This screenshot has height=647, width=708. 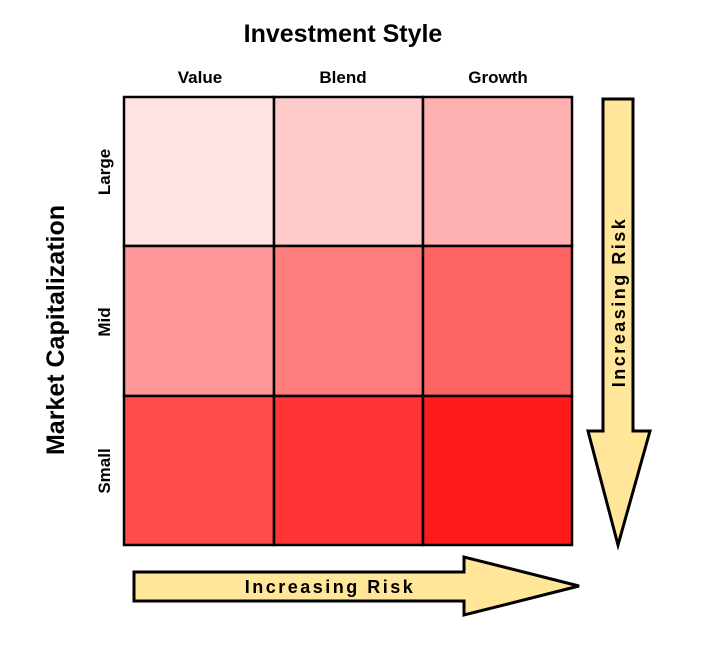 What do you see at coordinates (199, 171) in the screenshot?
I see `cell-large-value` at bounding box center [199, 171].